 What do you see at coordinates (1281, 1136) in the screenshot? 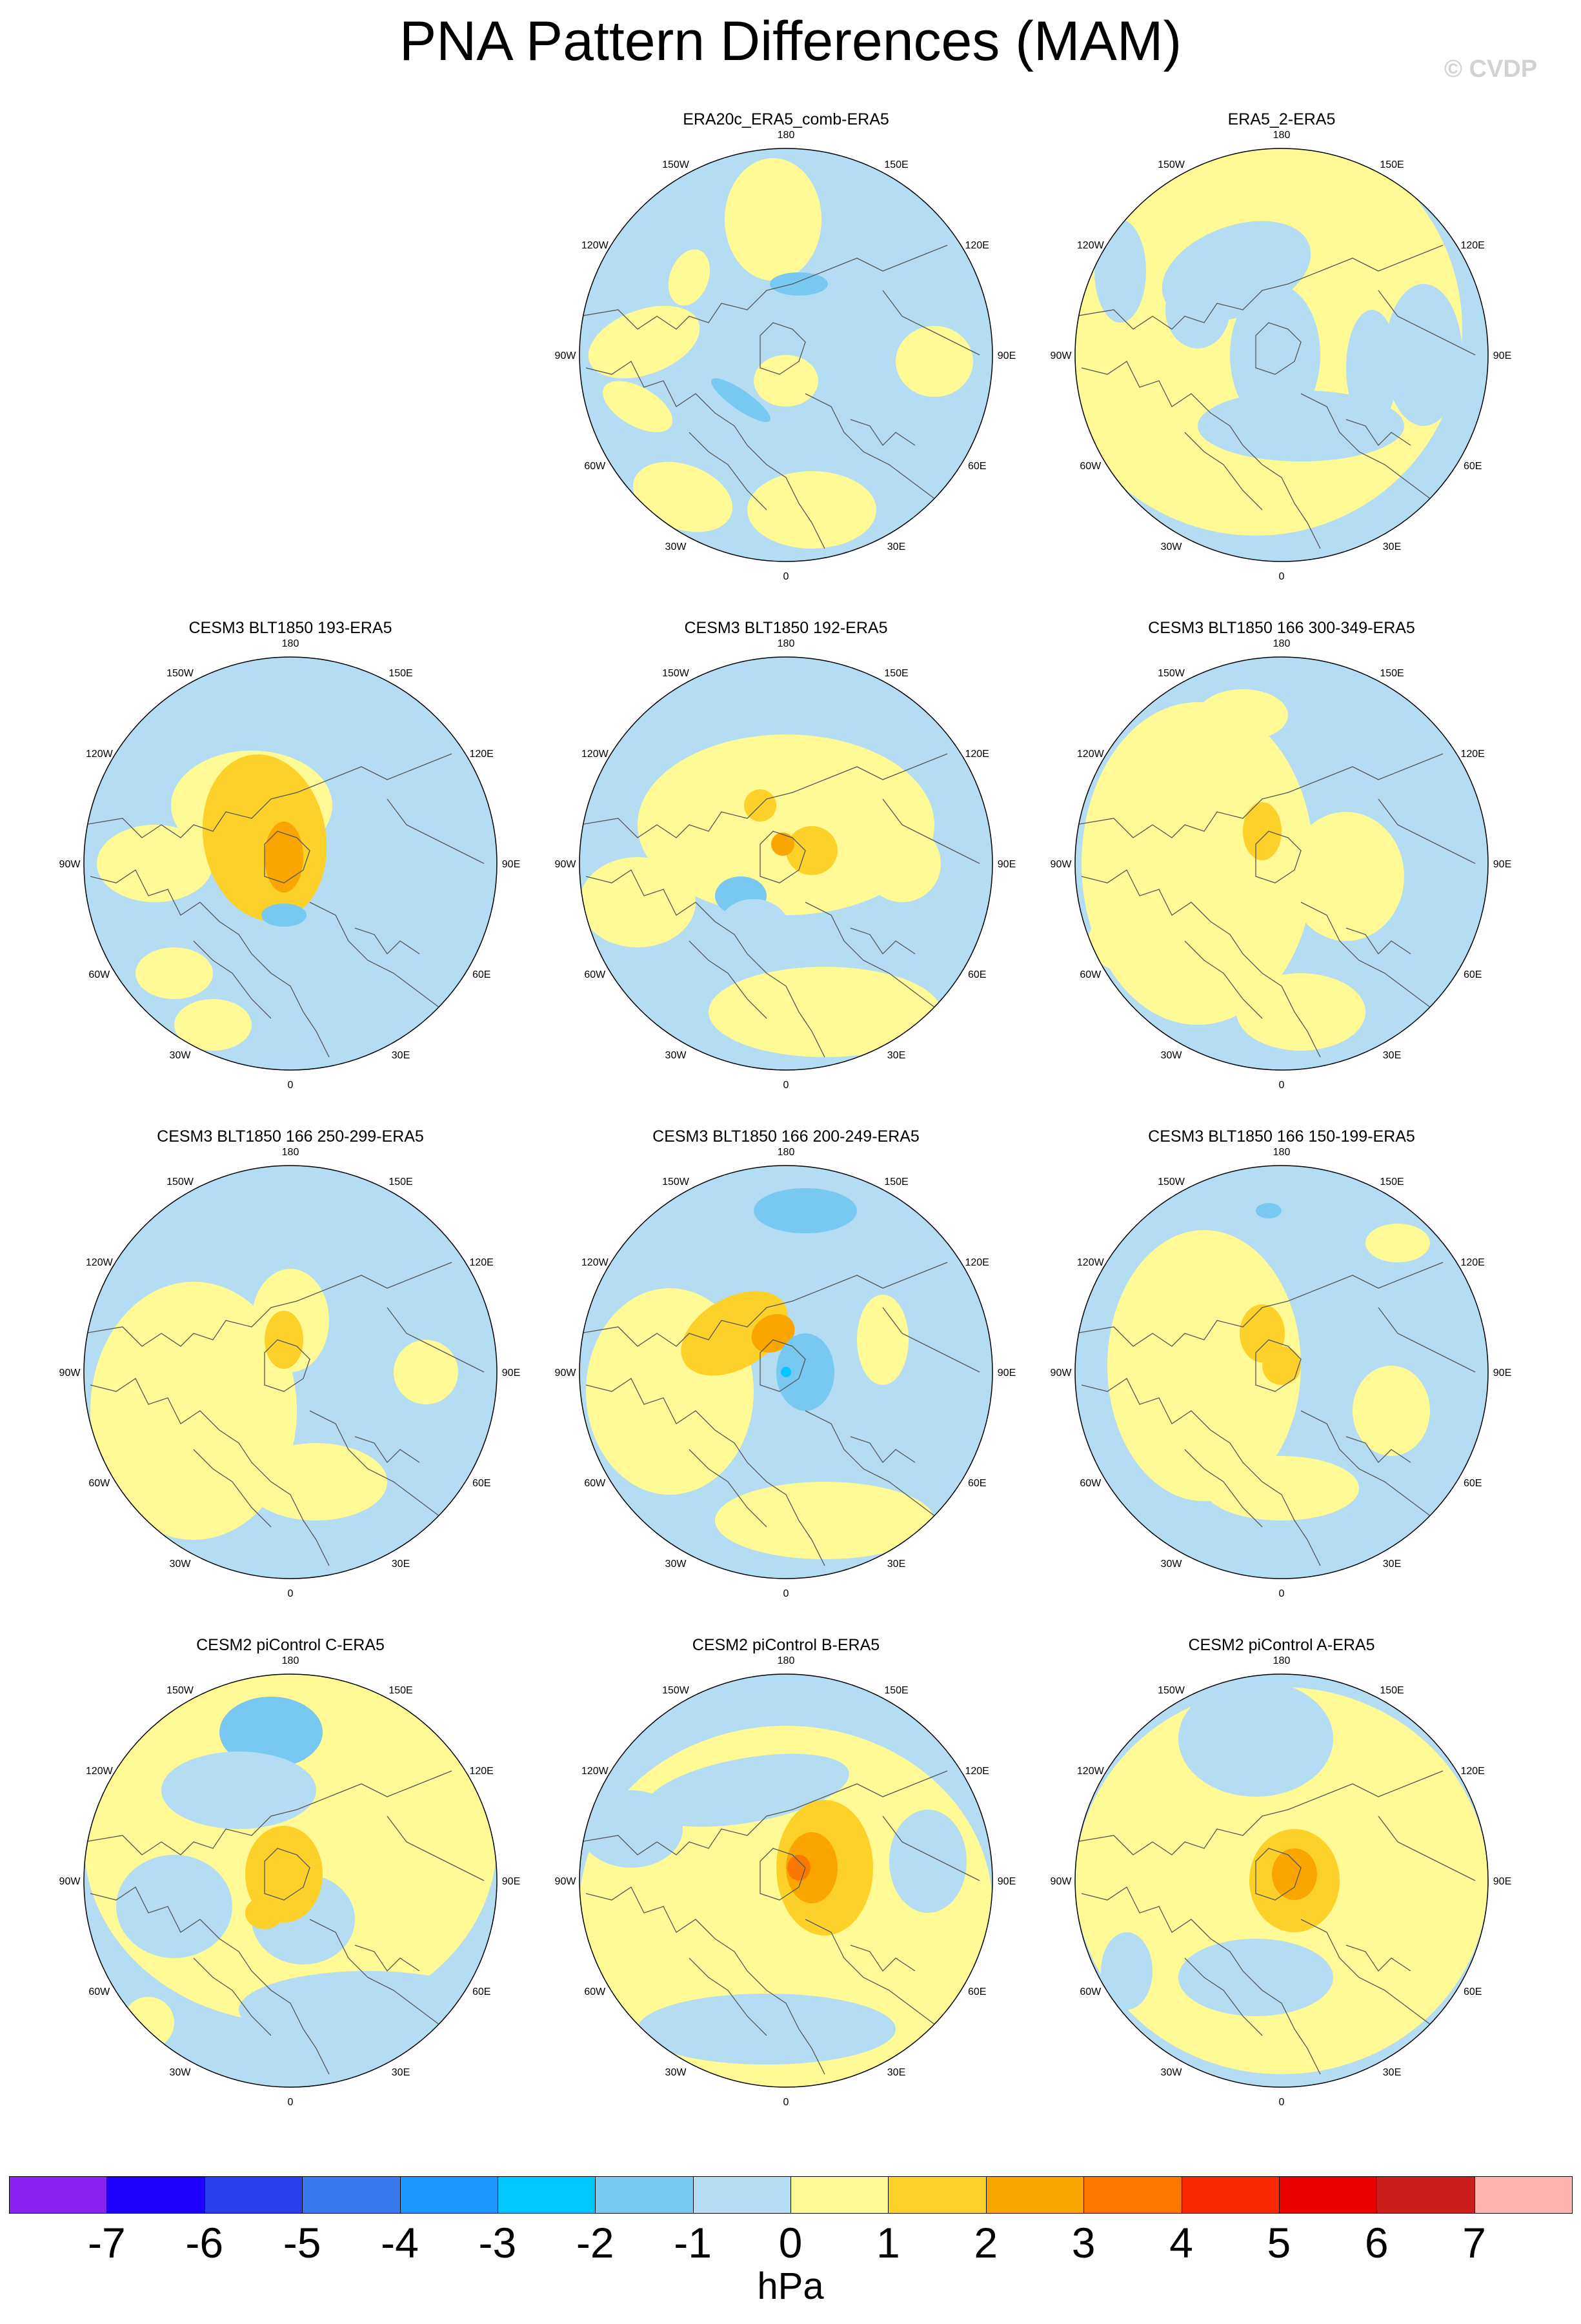
I see `panel-title: CESM3 BLT1850 166 150-199-ERA5` at bounding box center [1281, 1136].